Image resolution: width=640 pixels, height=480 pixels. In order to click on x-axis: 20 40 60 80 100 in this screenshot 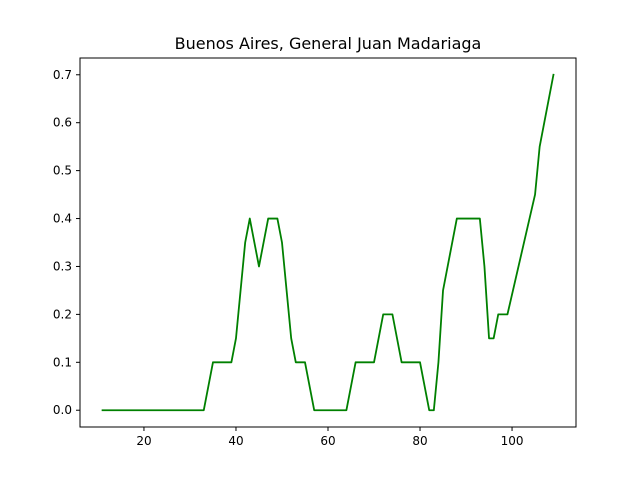, I will do `click(329, 437)`.